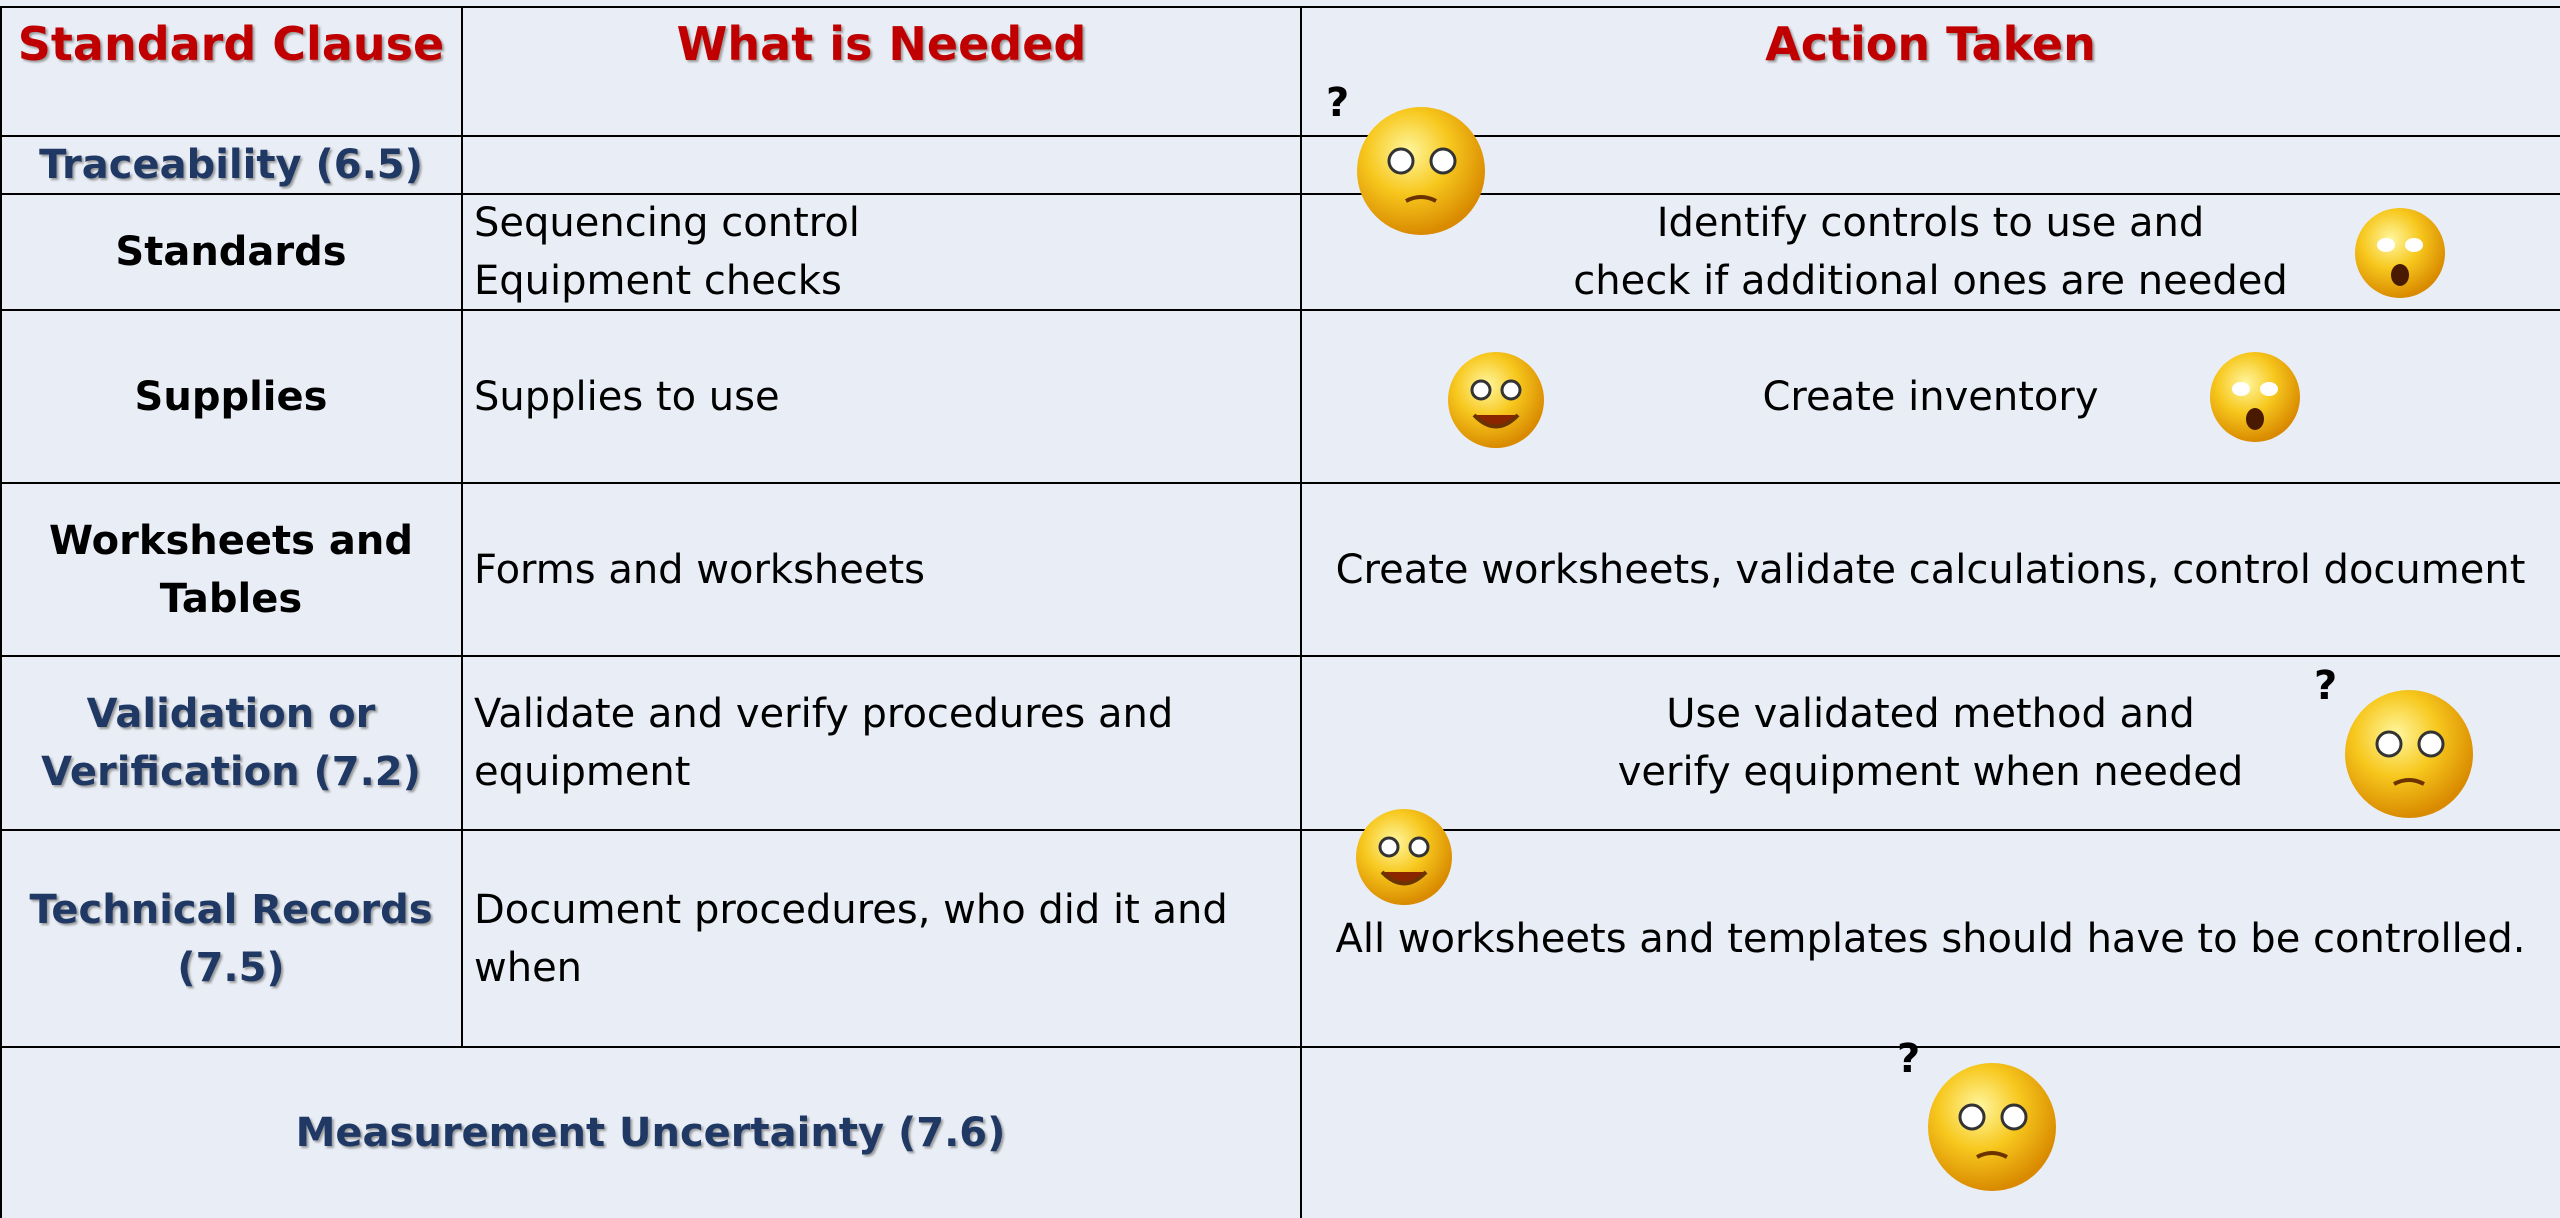  What do you see at coordinates (528, 967) in the screenshot?
I see `needed-text: when` at bounding box center [528, 967].